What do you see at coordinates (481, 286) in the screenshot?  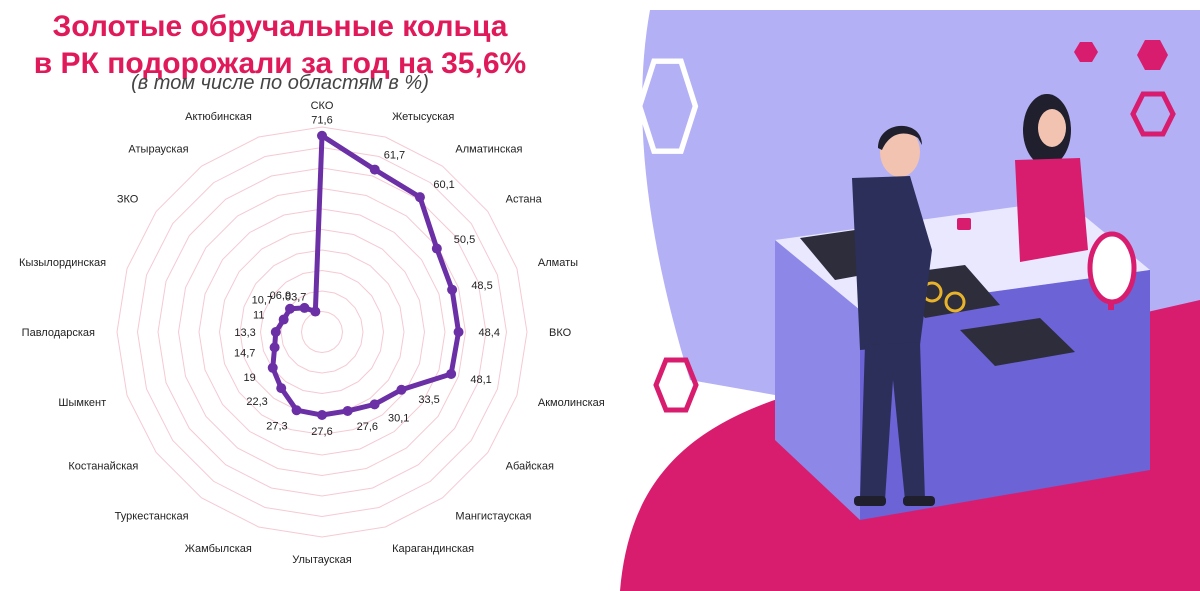 I see `radar-value-label: 48,5` at bounding box center [481, 286].